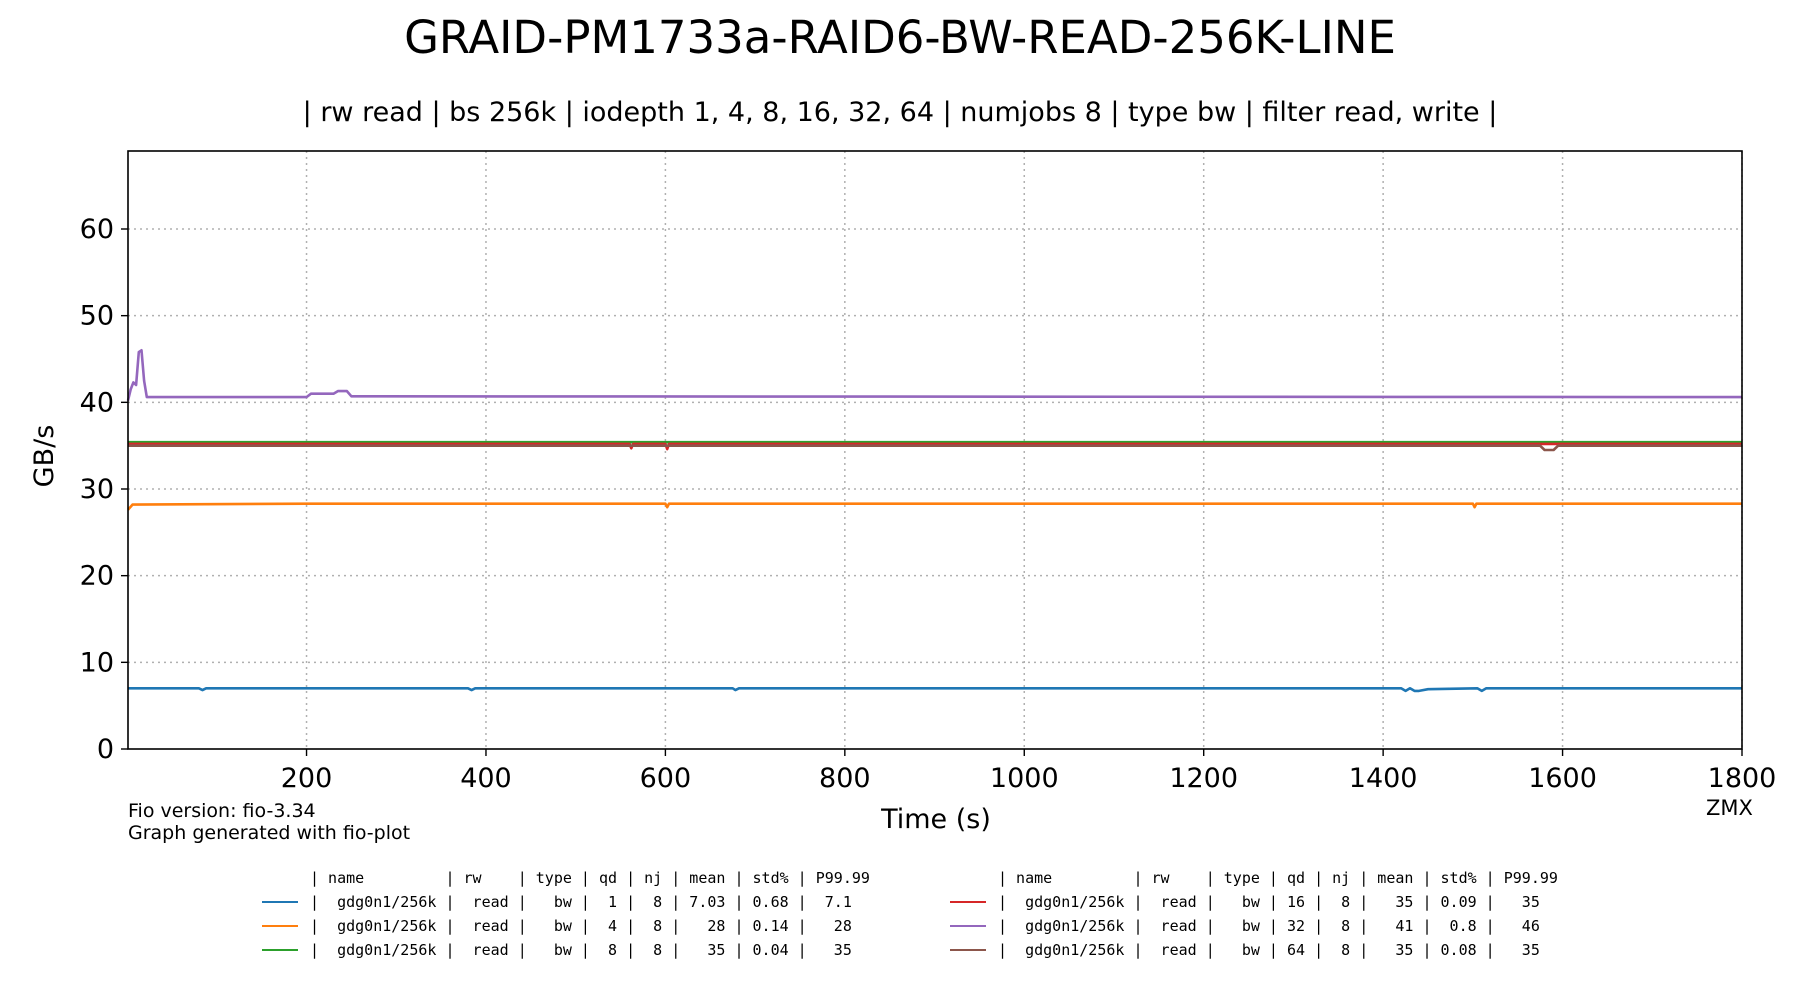  I want to click on series-line-qd64, so click(935, 448).